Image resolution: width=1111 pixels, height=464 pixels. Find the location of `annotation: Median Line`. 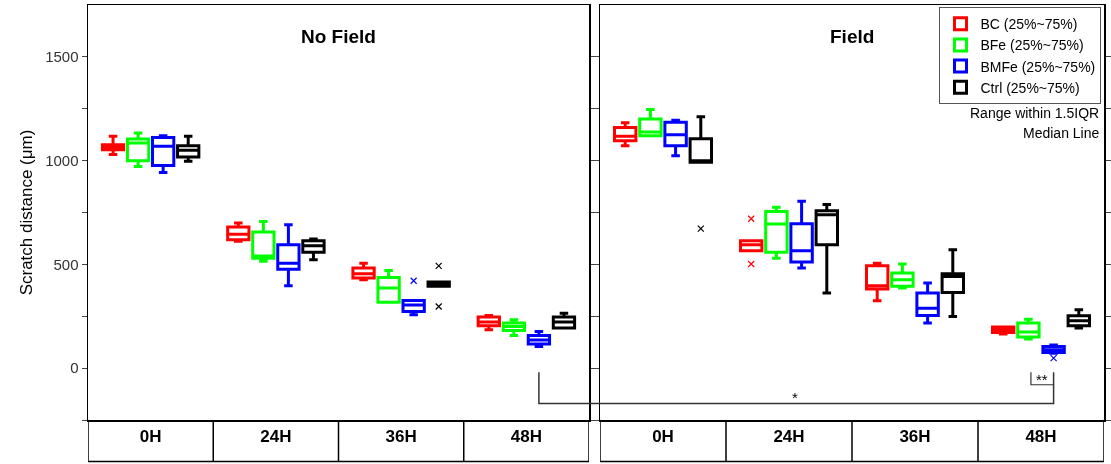

annotation: Median Line is located at coordinates (1061, 133).